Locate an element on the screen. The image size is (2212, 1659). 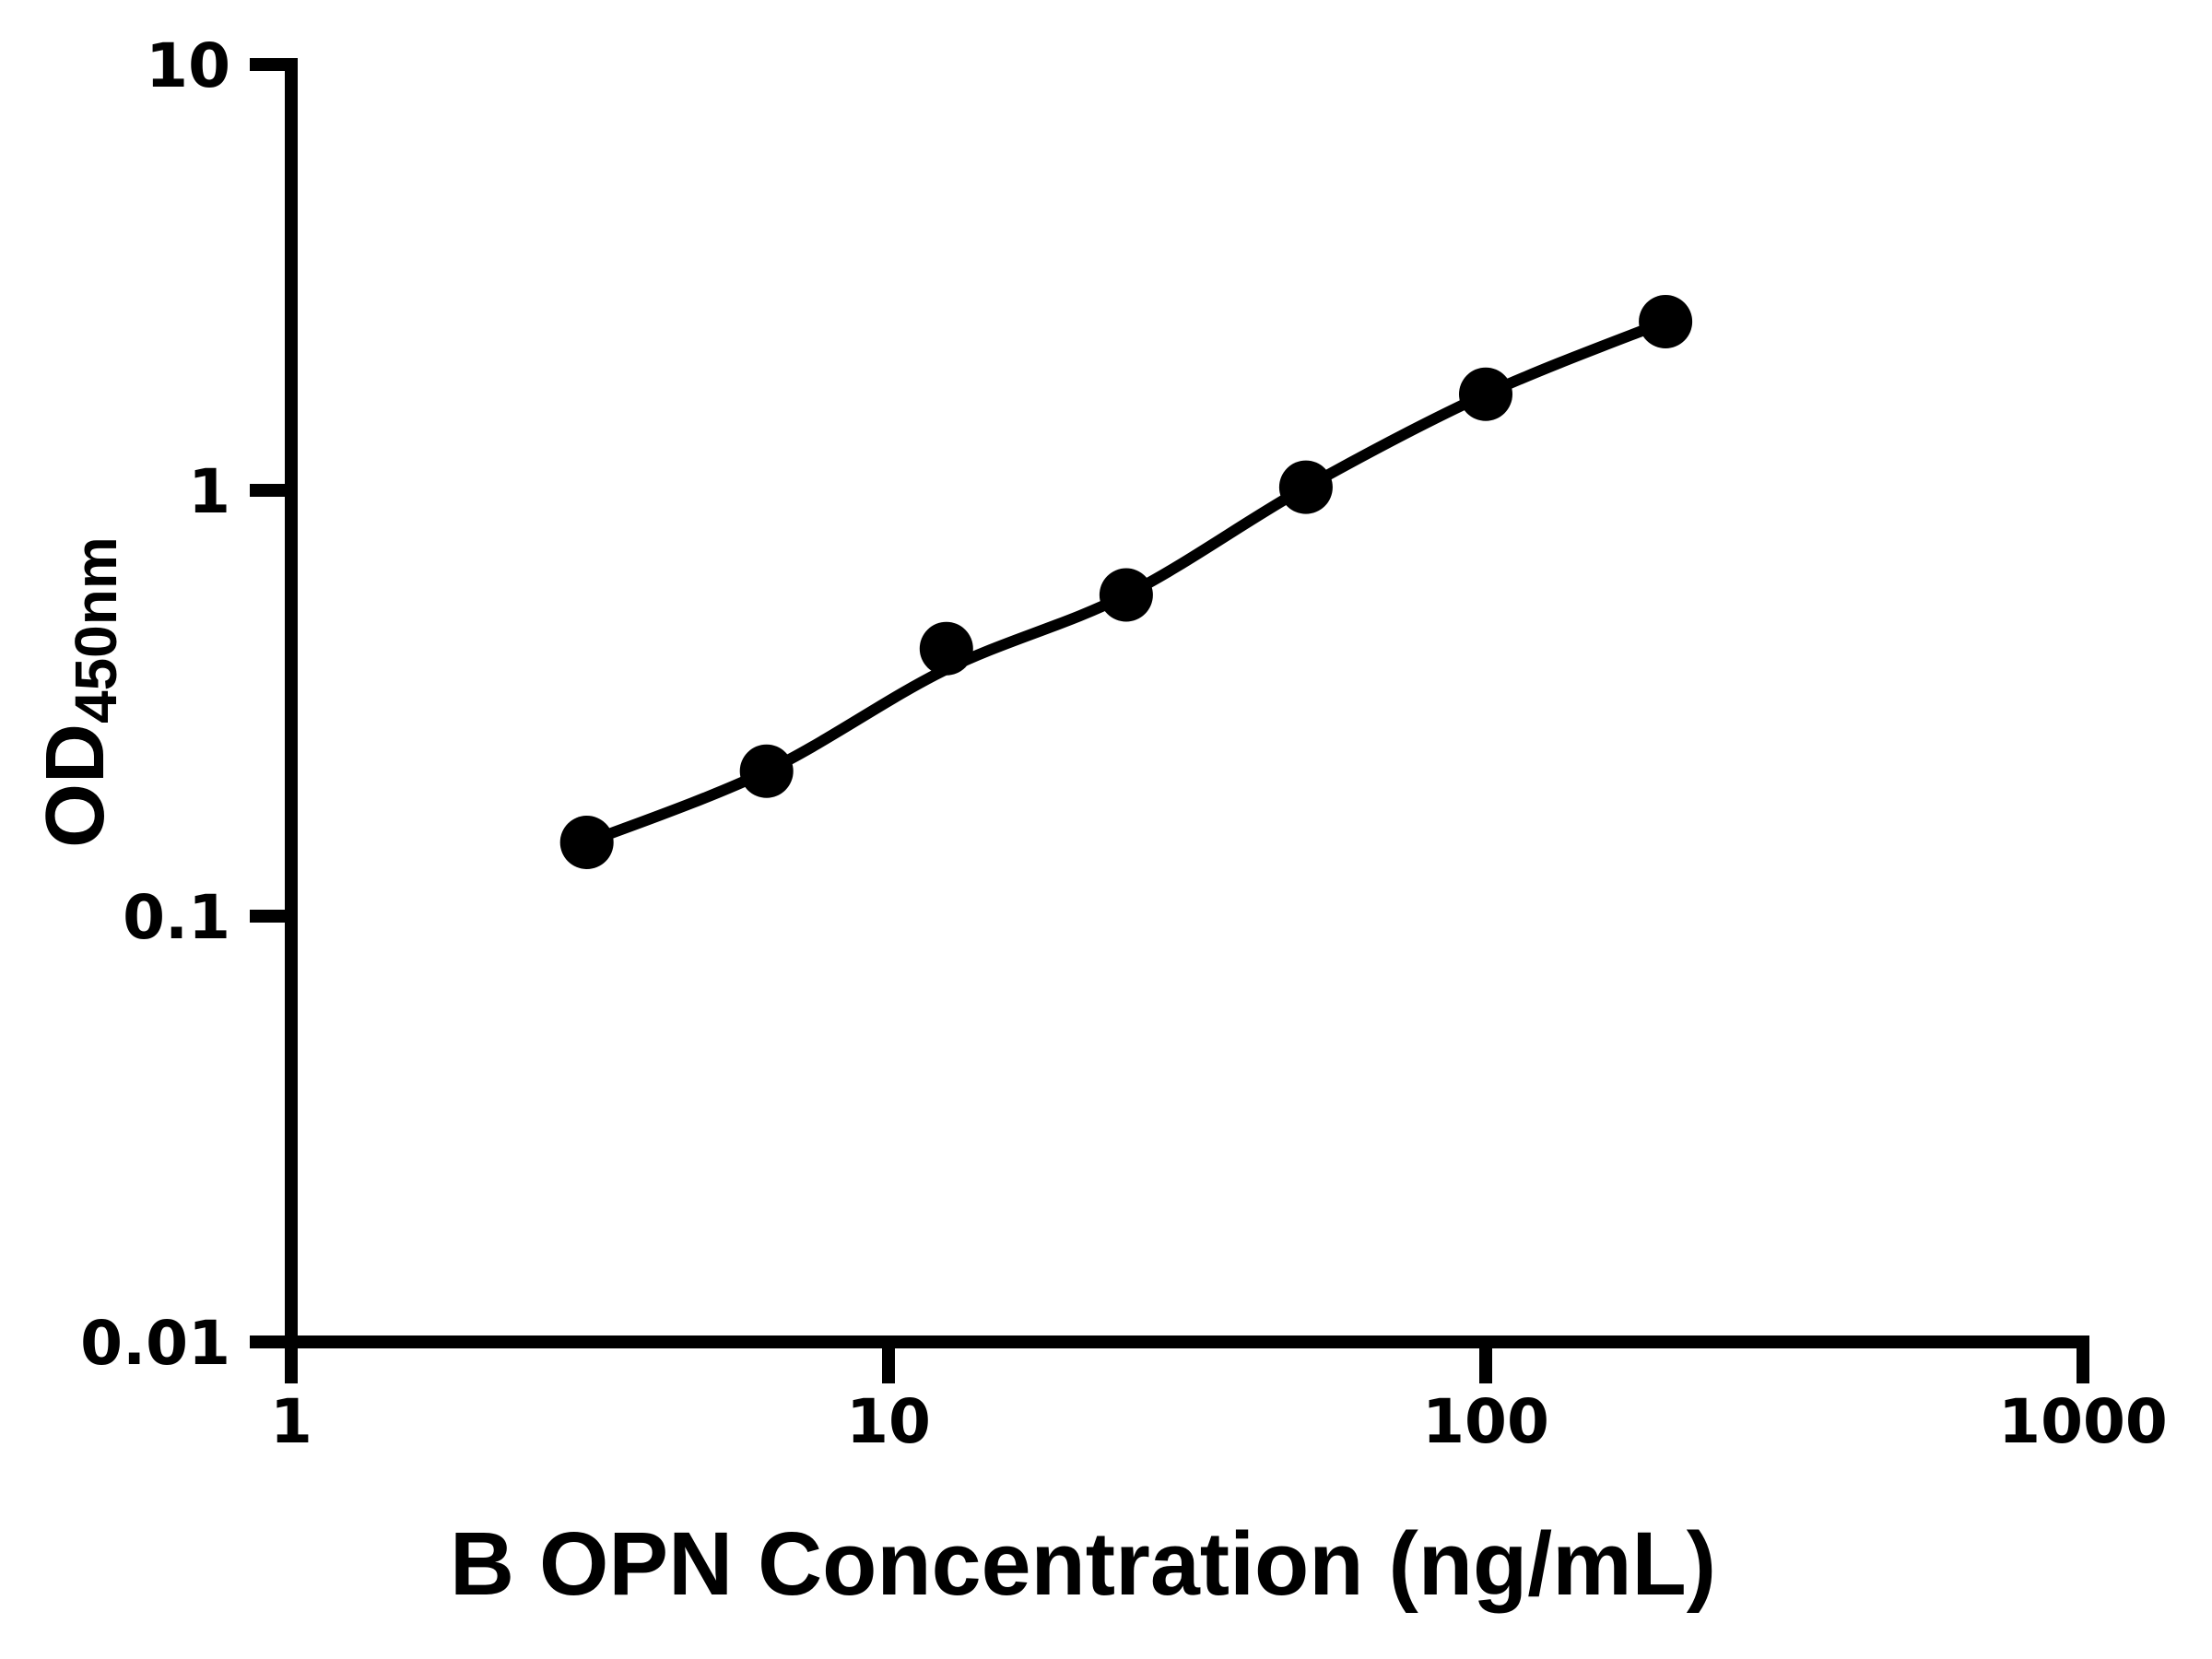
y-tick-label: 0.01 is located at coordinates (155, 1343).